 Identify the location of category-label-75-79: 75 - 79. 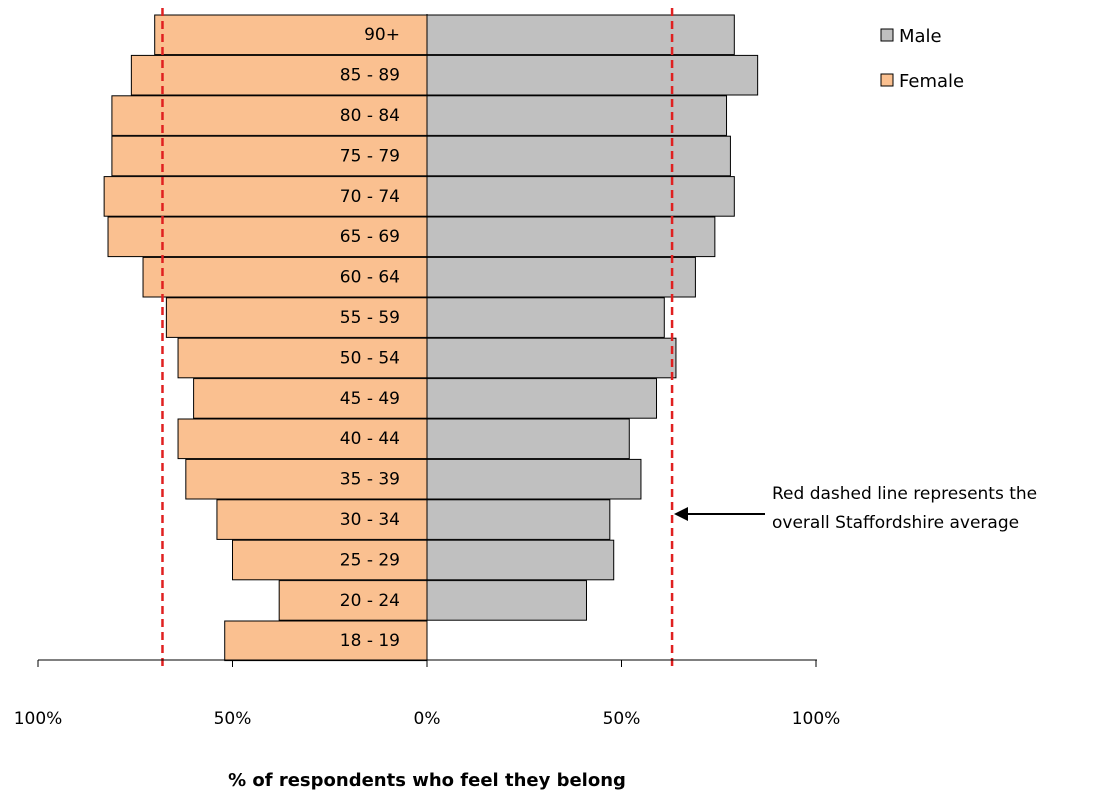
(370, 156).